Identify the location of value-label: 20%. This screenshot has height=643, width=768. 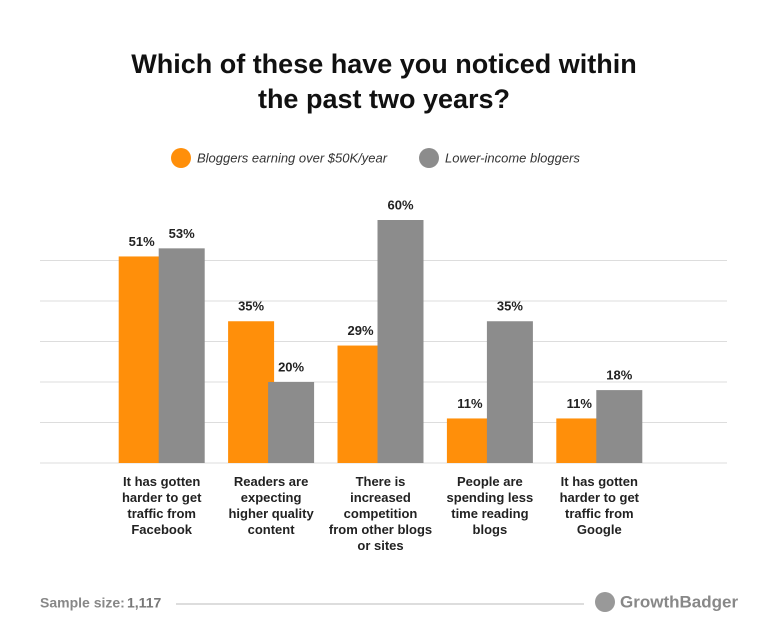
(291, 366).